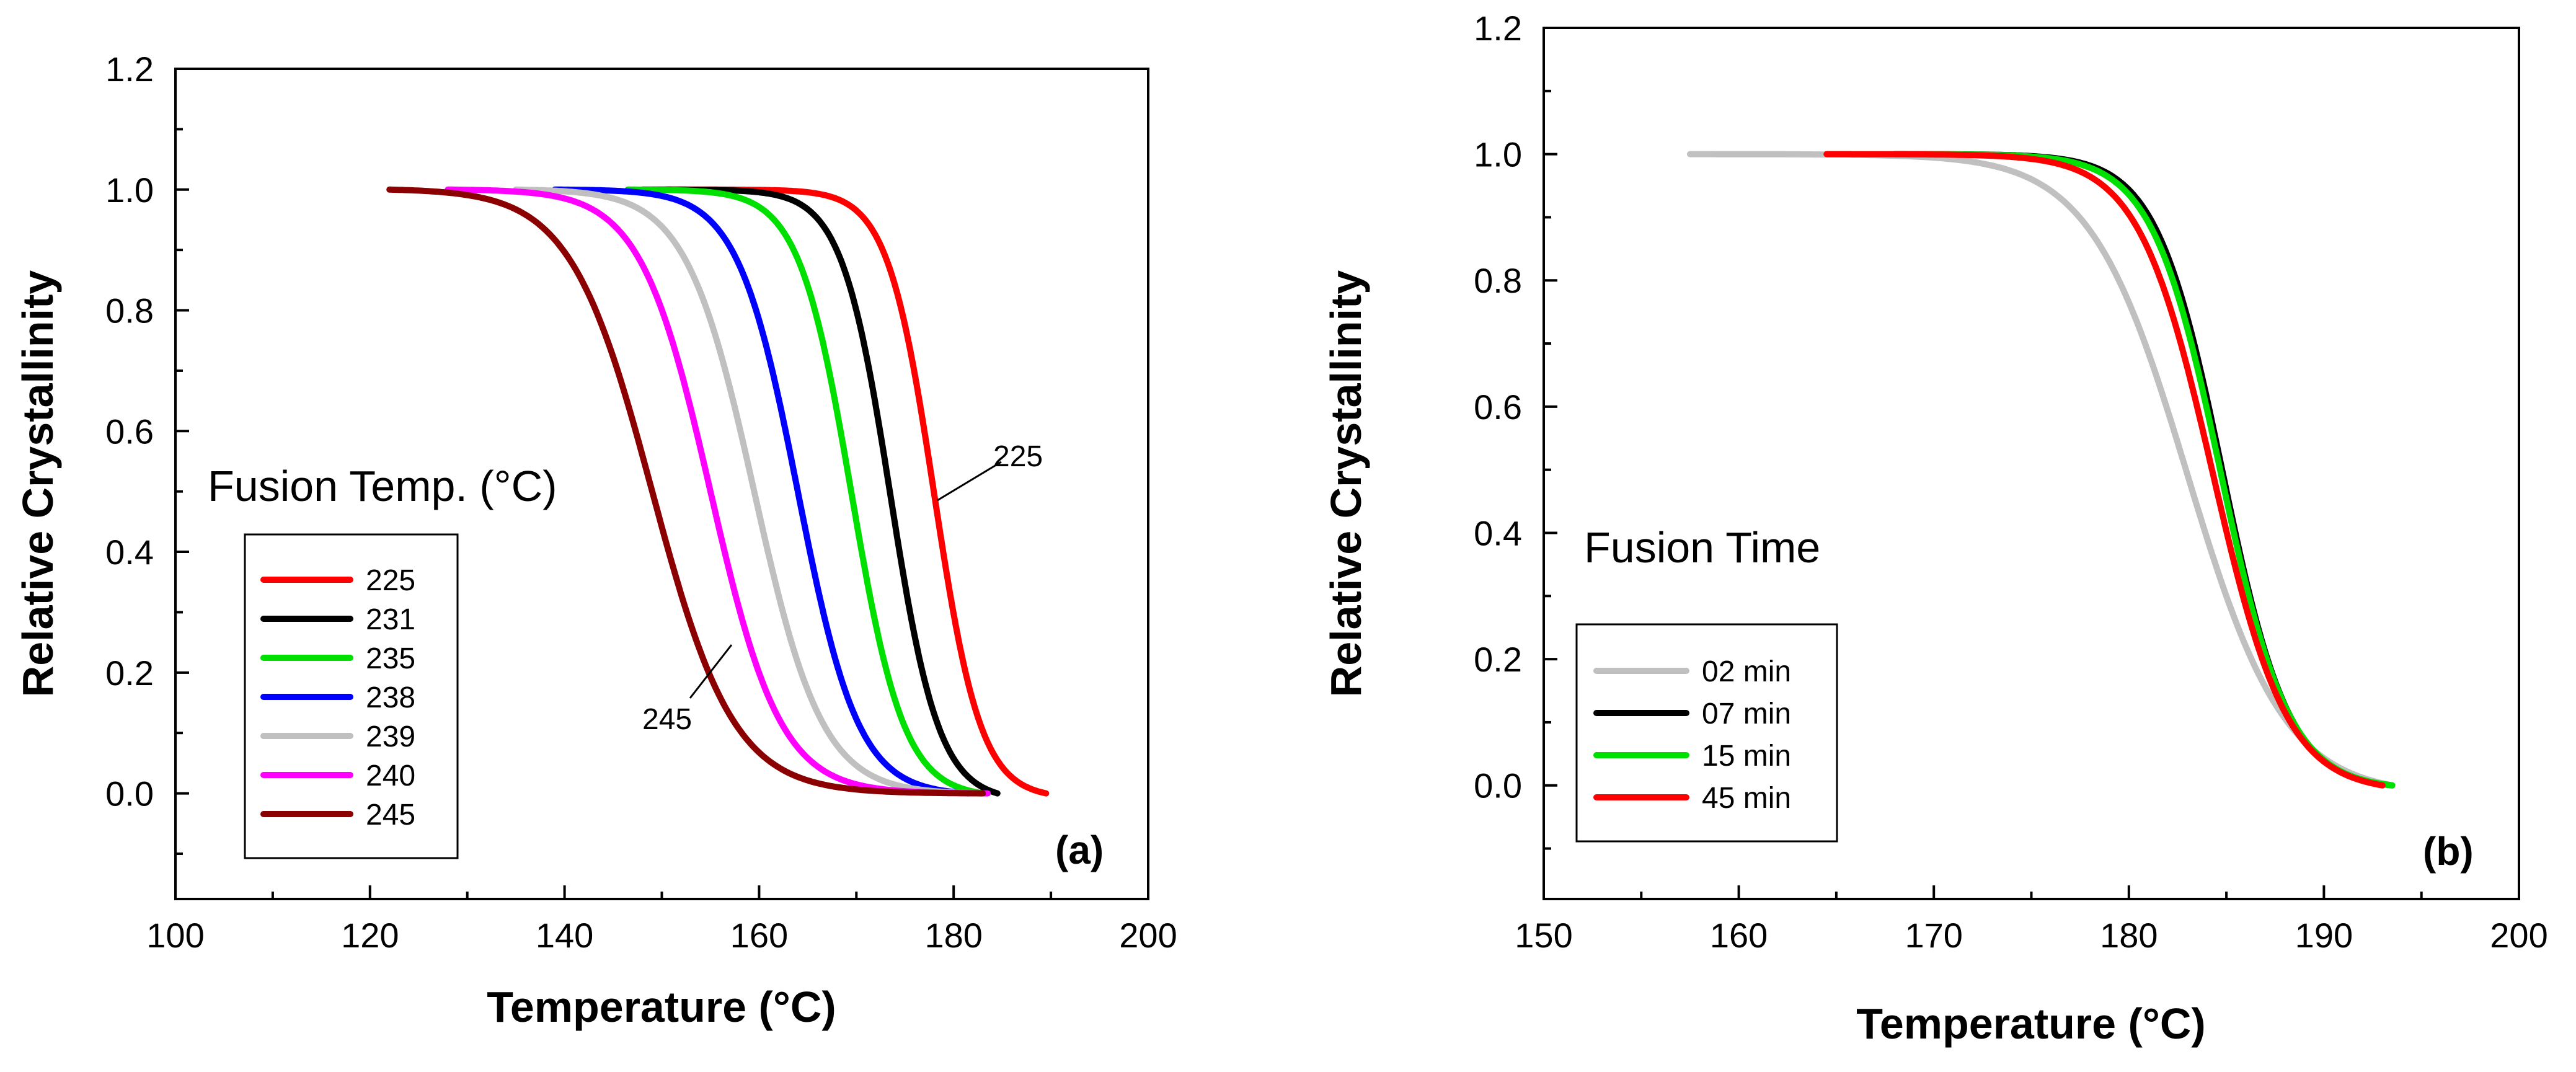  I want to click on panel-b-y-axis-title: Relative Crystallinity, so click(1346, 484).